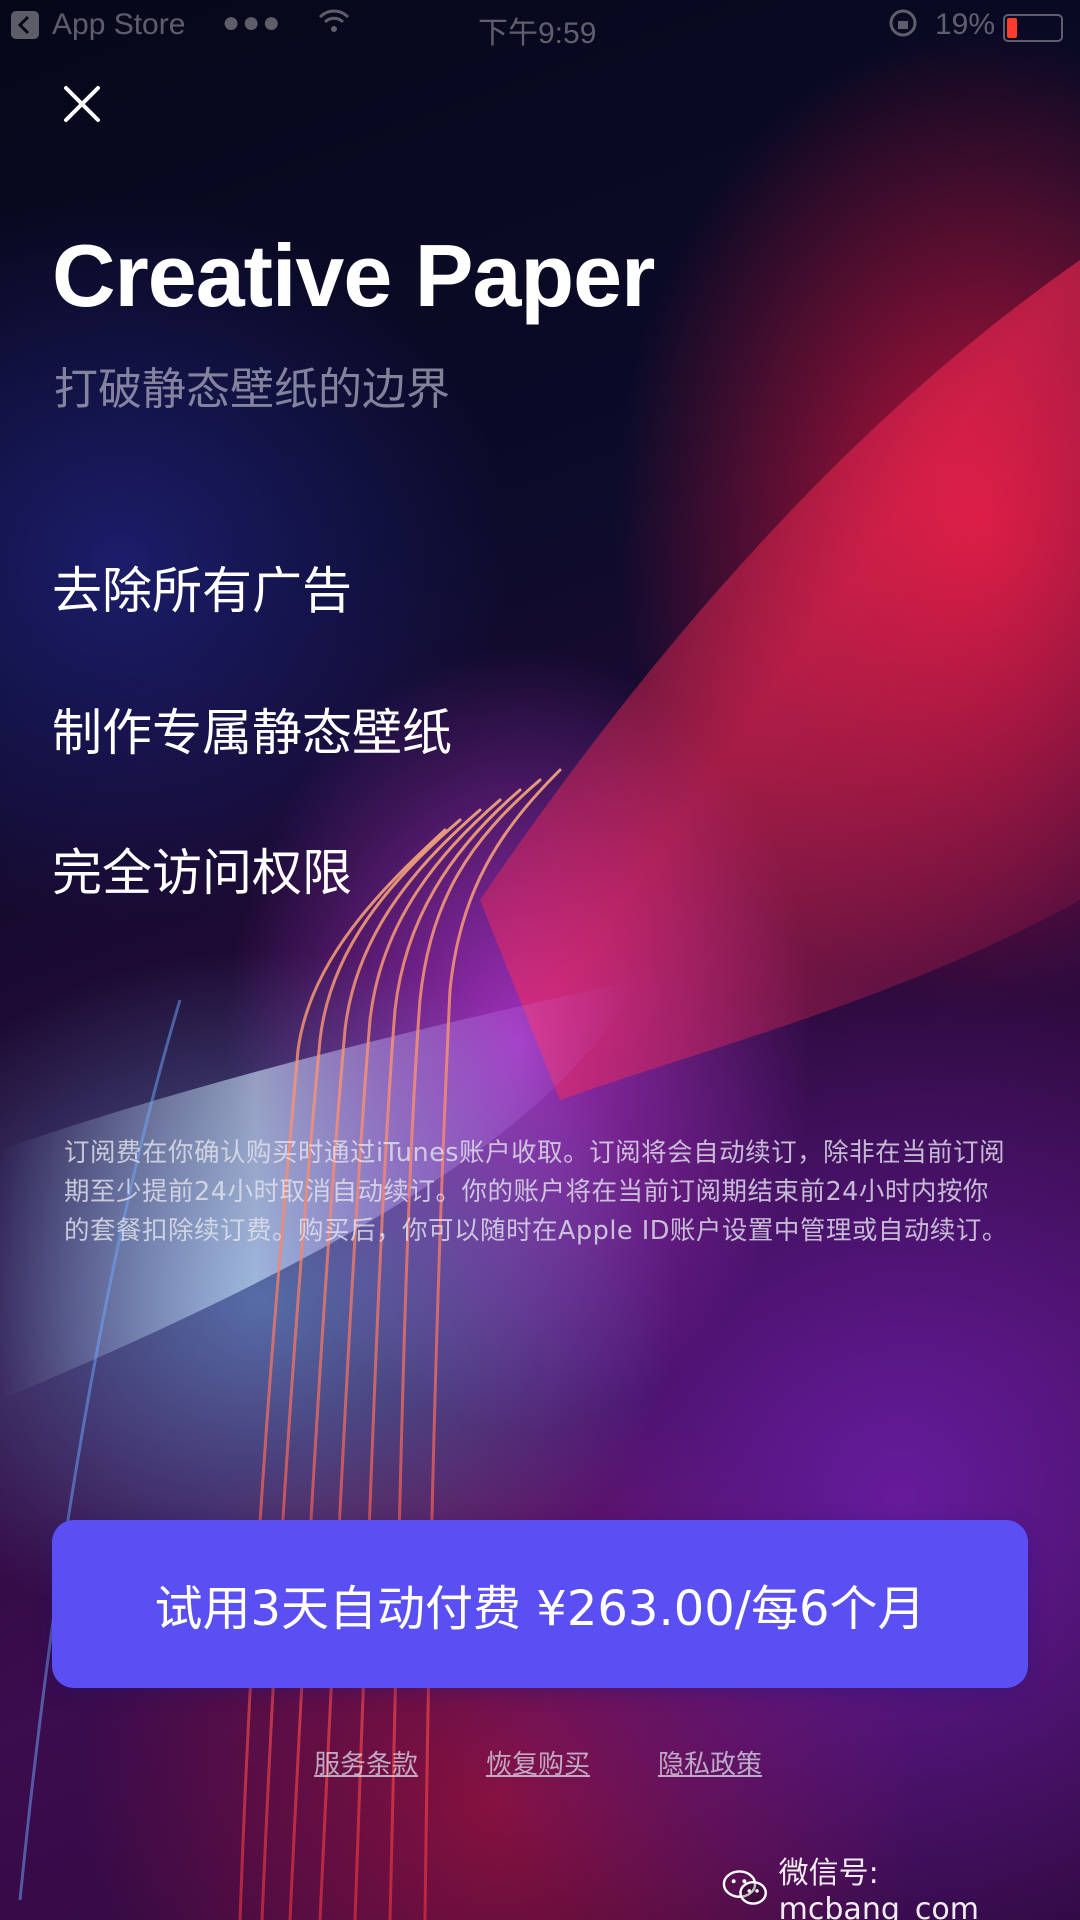  I want to click on close-button, so click(82, 104).